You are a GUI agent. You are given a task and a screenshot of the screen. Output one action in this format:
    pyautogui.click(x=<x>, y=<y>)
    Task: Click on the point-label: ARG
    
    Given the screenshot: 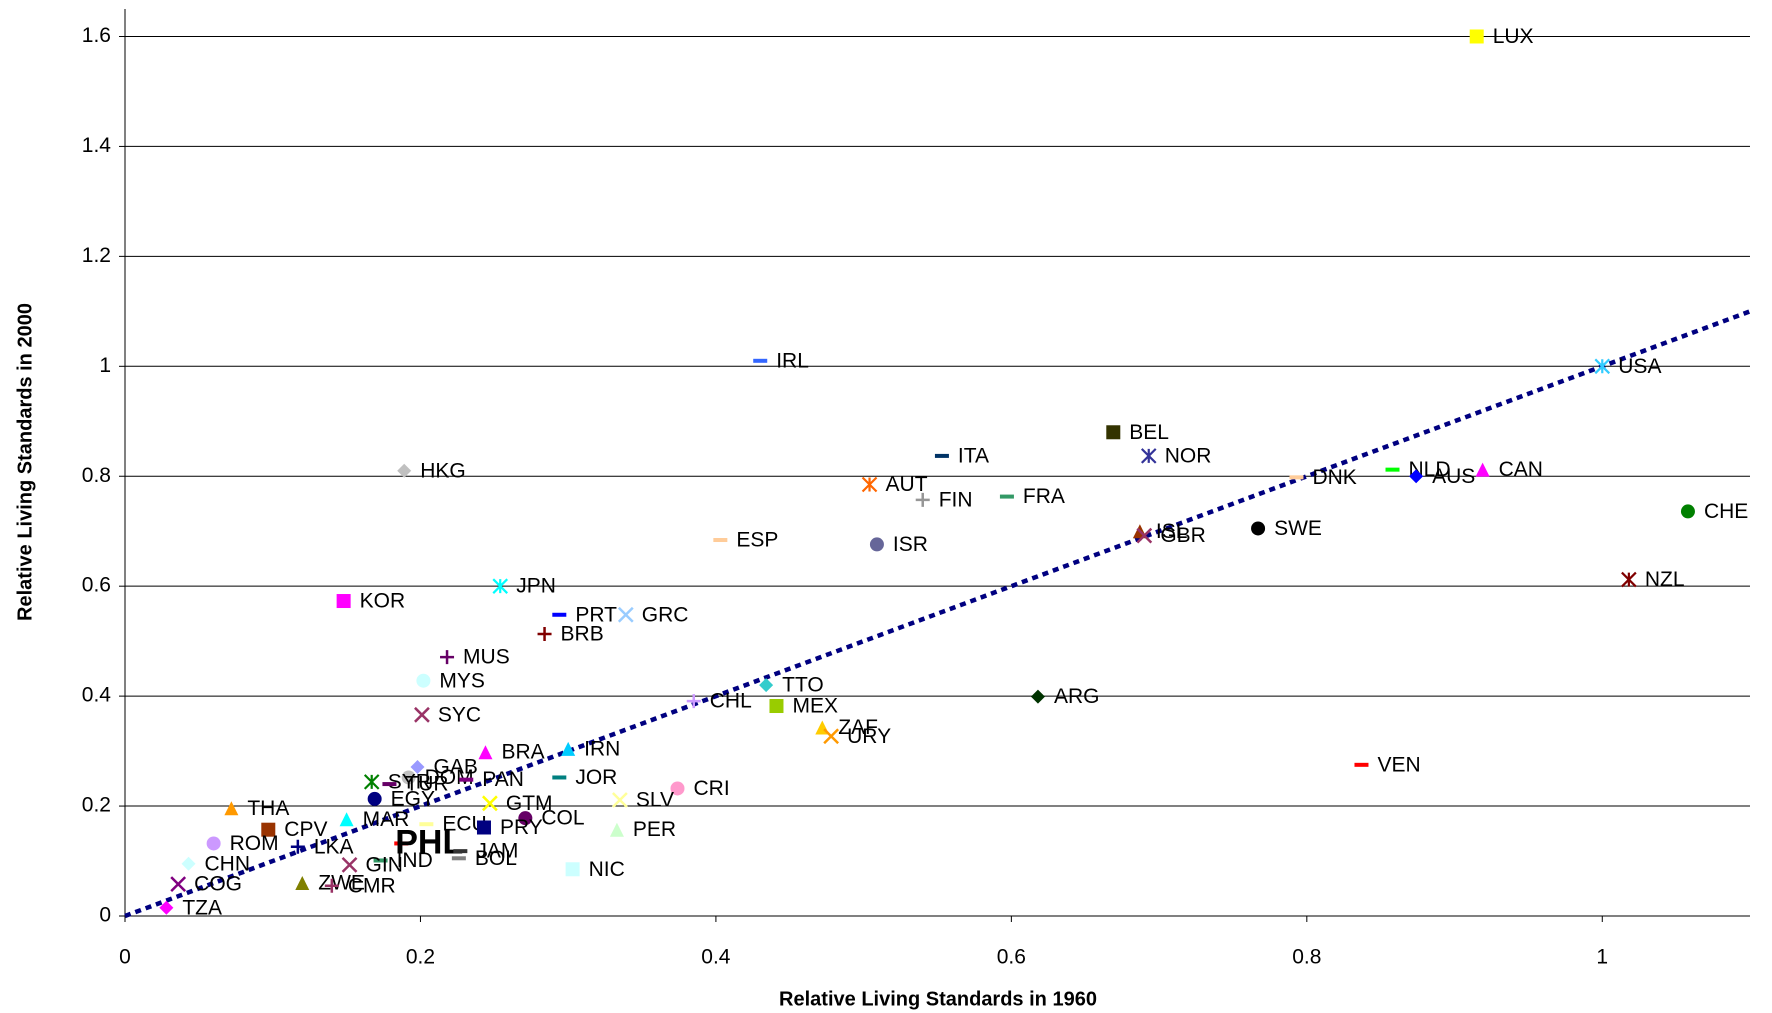 What is the action you would take?
    pyautogui.click(x=1077, y=696)
    